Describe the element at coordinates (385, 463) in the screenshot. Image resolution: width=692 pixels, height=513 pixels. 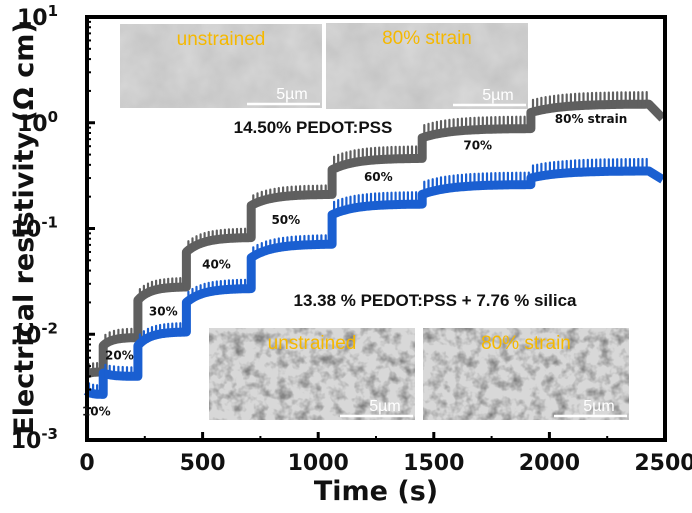
I see `x-tick-labels: 0 500 1000 1500 2000 2500` at that location.